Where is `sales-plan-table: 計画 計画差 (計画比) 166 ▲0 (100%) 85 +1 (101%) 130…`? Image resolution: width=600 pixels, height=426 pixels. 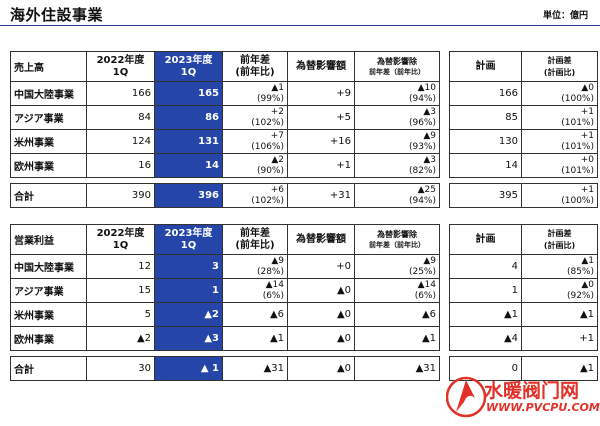
sales-plan-table: 計画 計画差 (計画比) 166 ▲0 (100%) 85 +1 (101%) 130… is located at coordinates (523, 129).